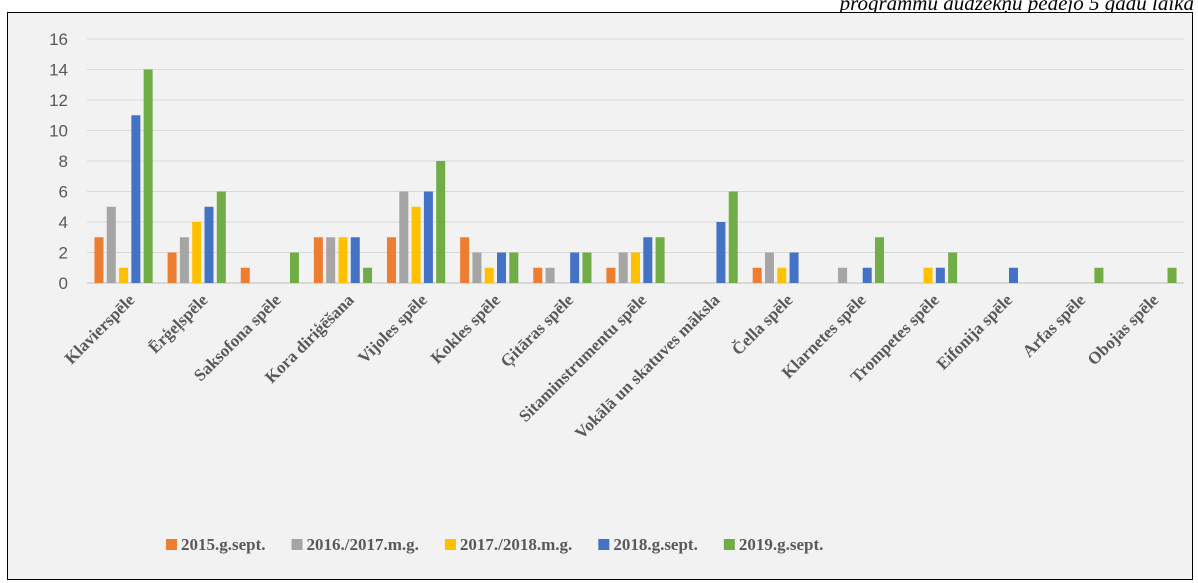 The image size is (1198, 583). What do you see at coordinates (599, 7) in the screenshot?
I see `top-caption: programmu audzēkņu pēdējo 5 gadu laikā` at bounding box center [599, 7].